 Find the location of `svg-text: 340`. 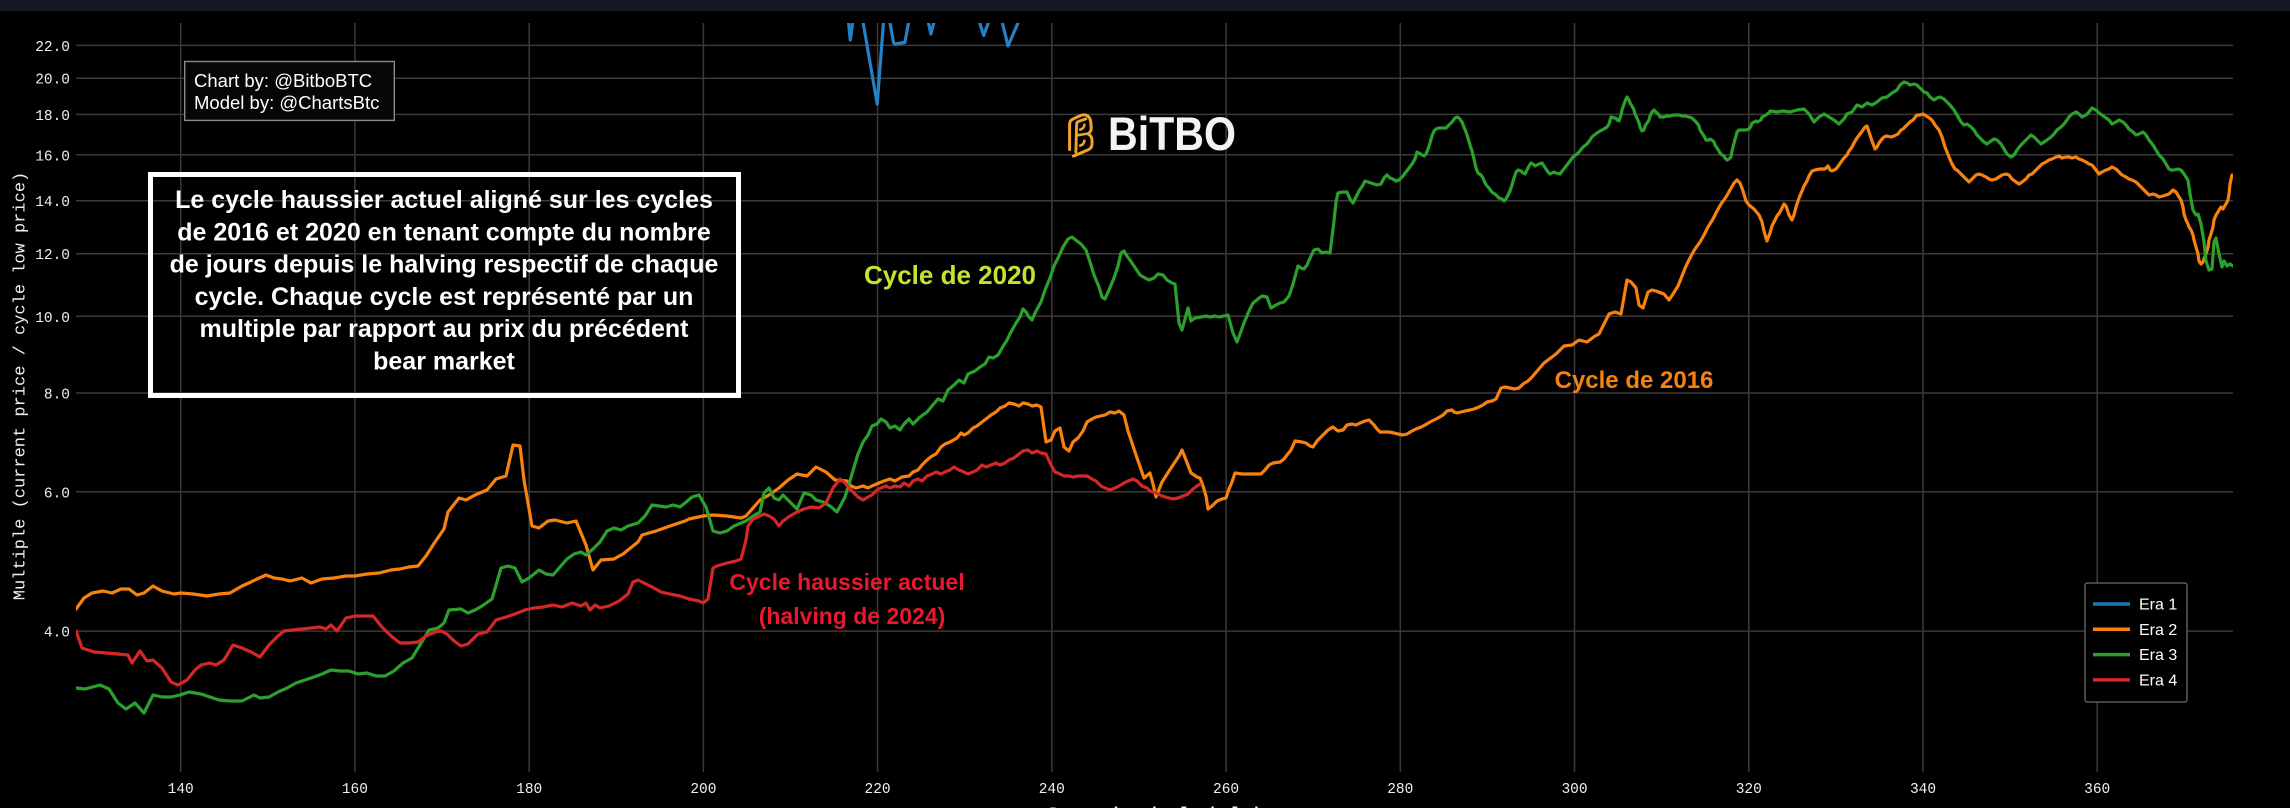

svg-text: 340 is located at coordinates (1923, 790).